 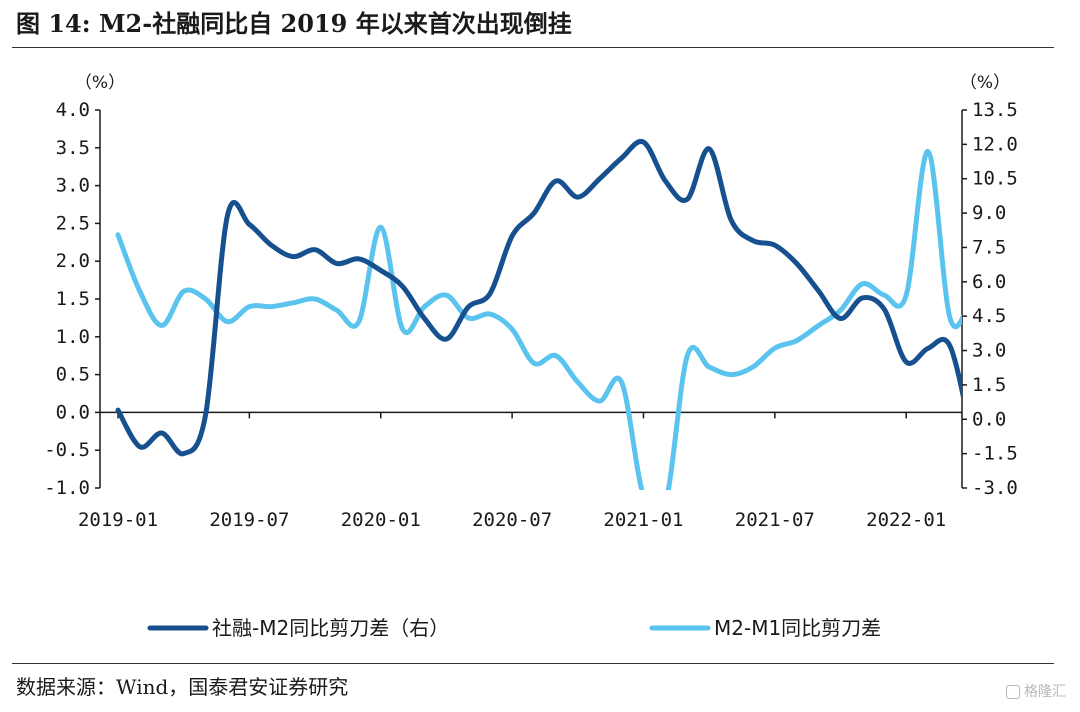 What do you see at coordinates (995, 488) in the screenshot?
I see `right-tick-label: -3.0` at bounding box center [995, 488].